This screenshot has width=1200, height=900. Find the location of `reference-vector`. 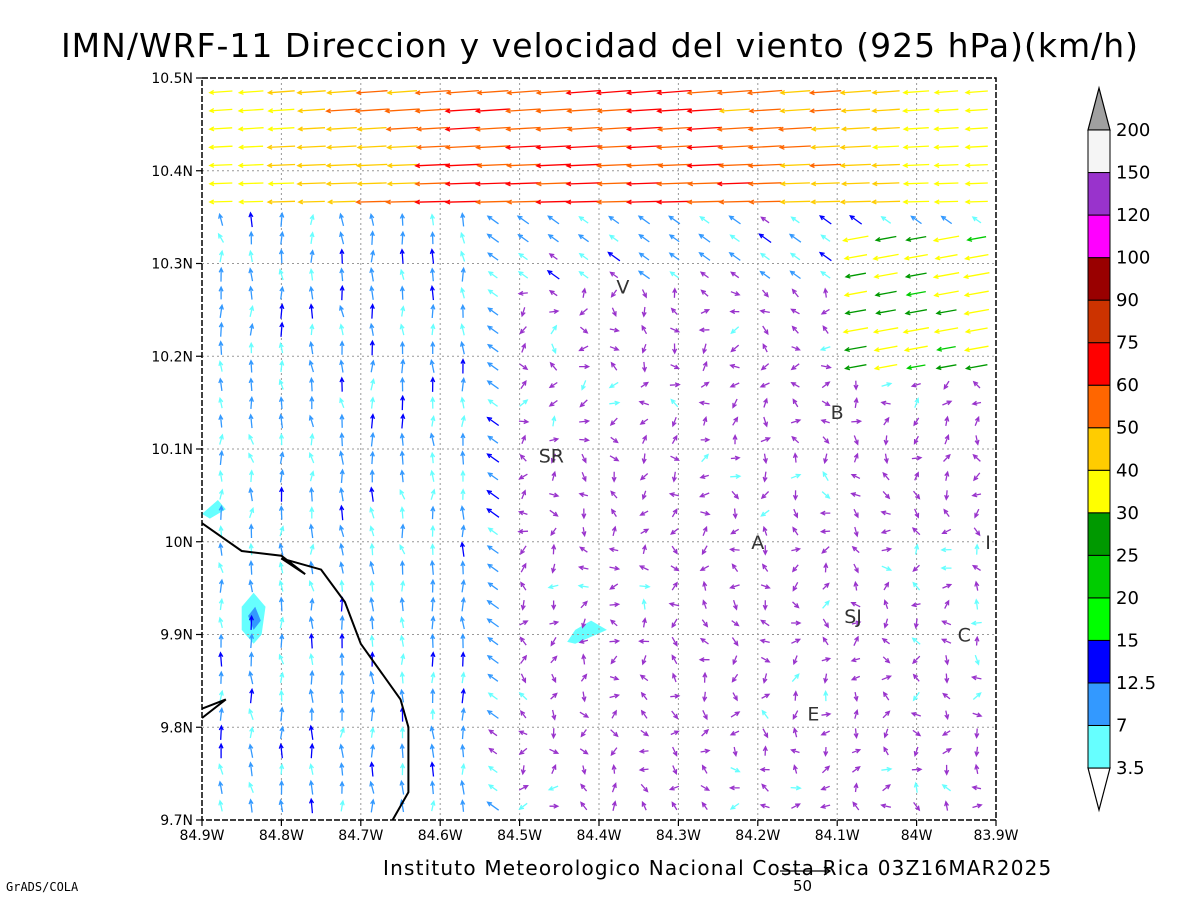

reference-vector is located at coordinates (806, 871).